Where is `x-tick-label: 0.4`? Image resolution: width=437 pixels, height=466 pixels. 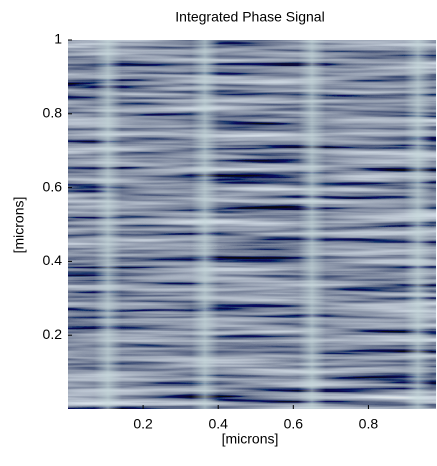
x-tick-label: 0.4 is located at coordinates (218, 424).